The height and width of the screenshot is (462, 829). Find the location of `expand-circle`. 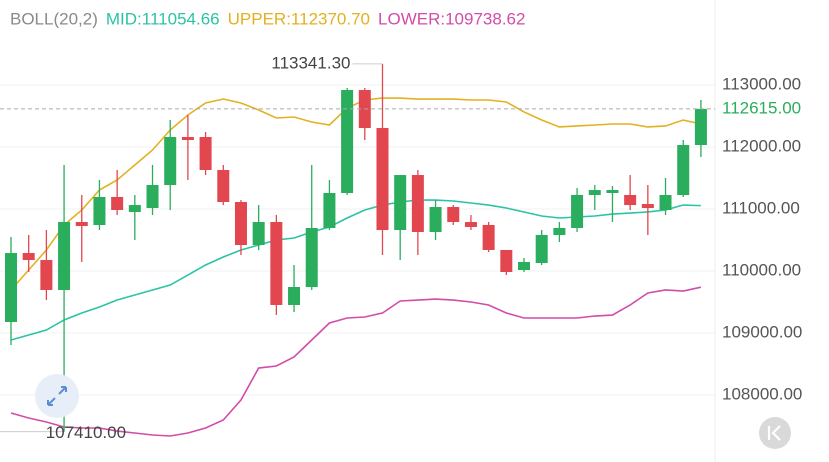

expand-circle is located at coordinates (57, 396).